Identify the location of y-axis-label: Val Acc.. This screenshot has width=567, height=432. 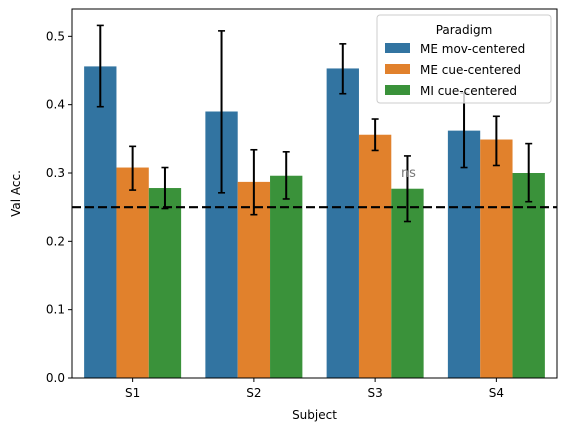
(16, 193).